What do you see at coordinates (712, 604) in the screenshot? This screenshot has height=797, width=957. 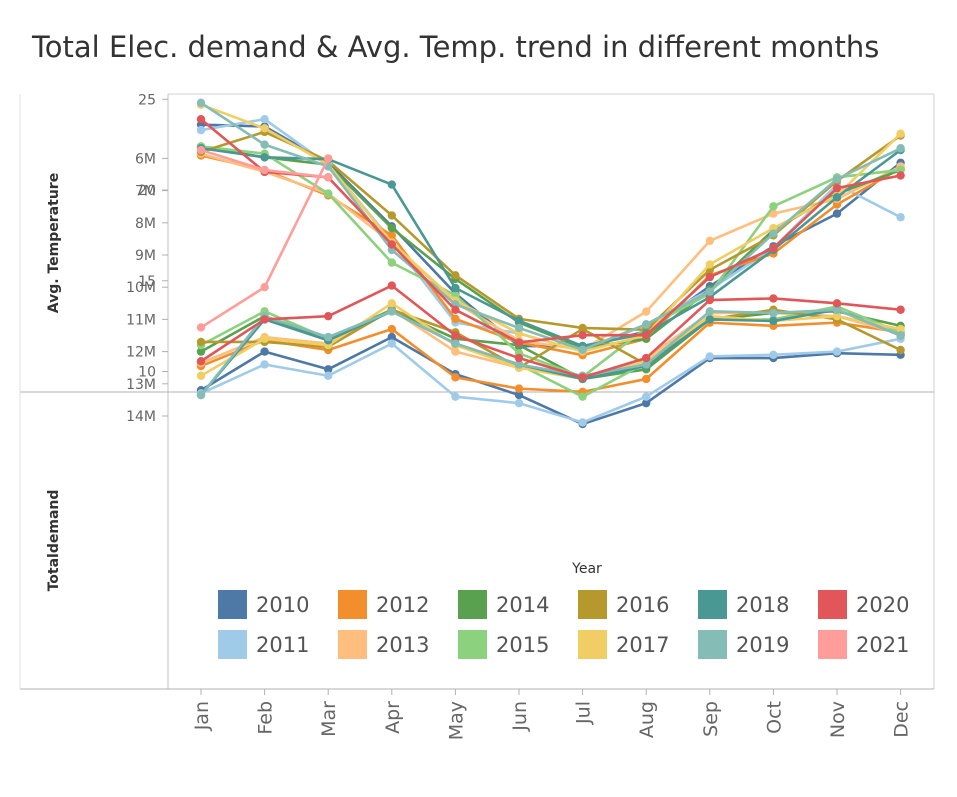 I see `legend-swatch-2018` at bounding box center [712, 604].